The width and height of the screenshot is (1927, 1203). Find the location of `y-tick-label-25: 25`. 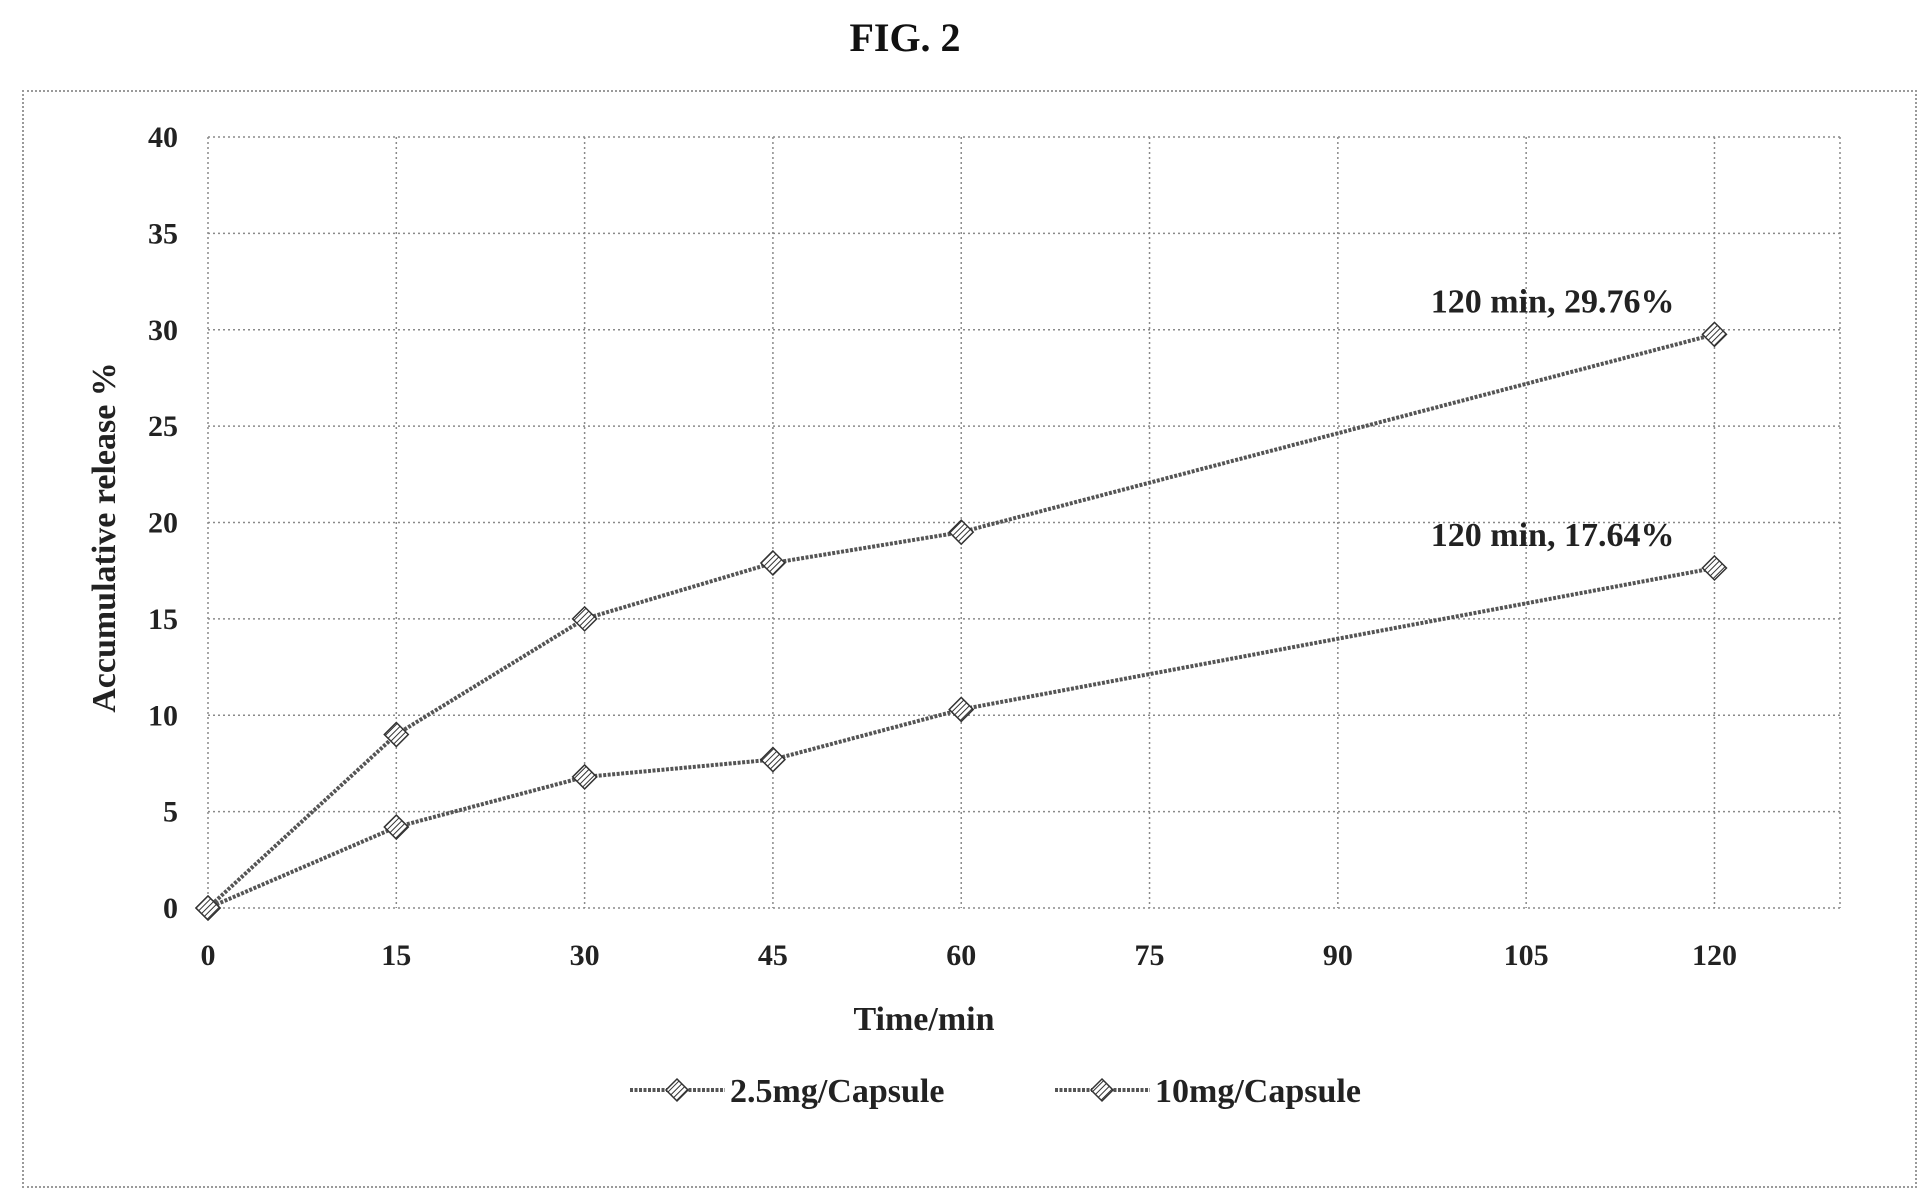

y-tick-label-25: 25 is located at coordinates (163, 426).